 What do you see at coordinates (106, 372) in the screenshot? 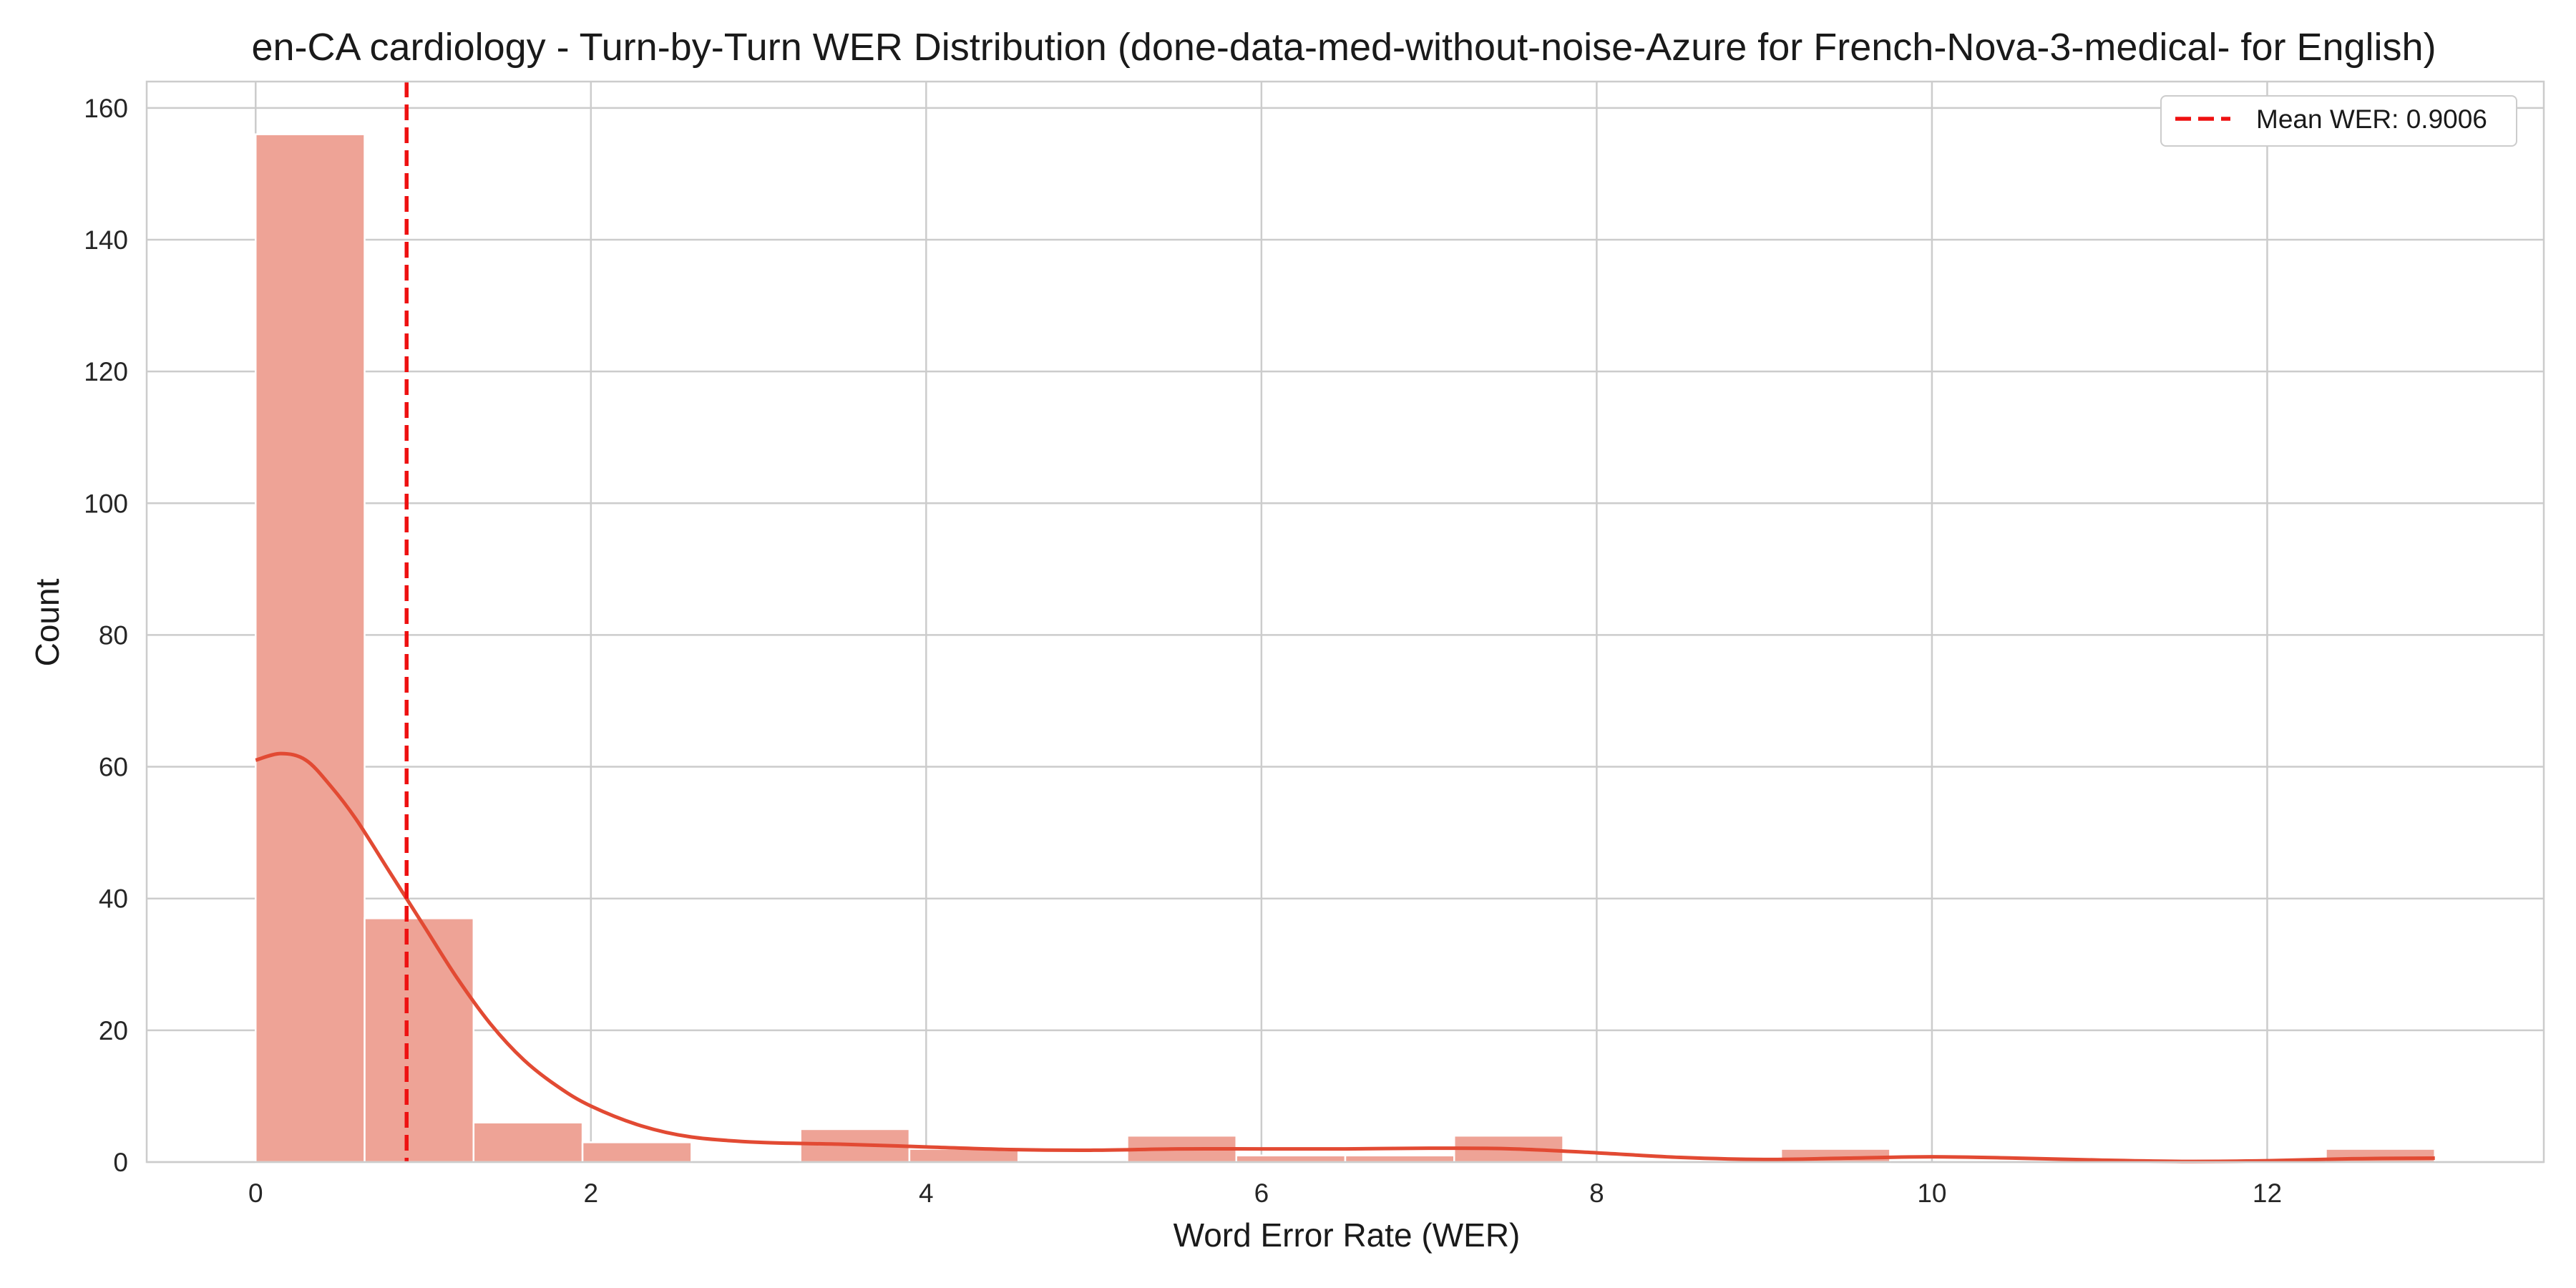
I see `y-tick-label: 120` at bounding box center [106, 372].